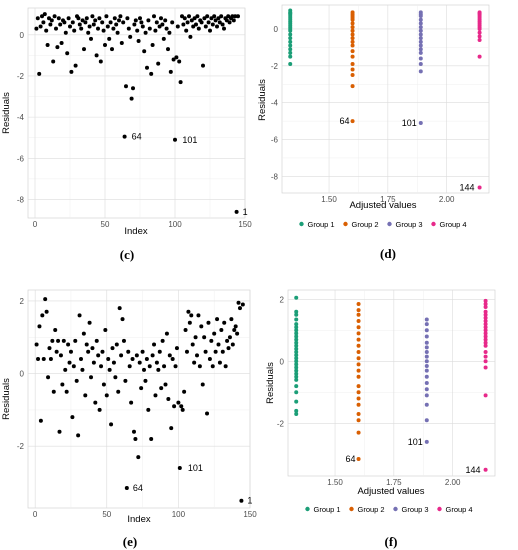  What do you see at coordinates (175, 224) in the screenshot?
I see `x-tick-label: 100` at bounding box center [175, 224].